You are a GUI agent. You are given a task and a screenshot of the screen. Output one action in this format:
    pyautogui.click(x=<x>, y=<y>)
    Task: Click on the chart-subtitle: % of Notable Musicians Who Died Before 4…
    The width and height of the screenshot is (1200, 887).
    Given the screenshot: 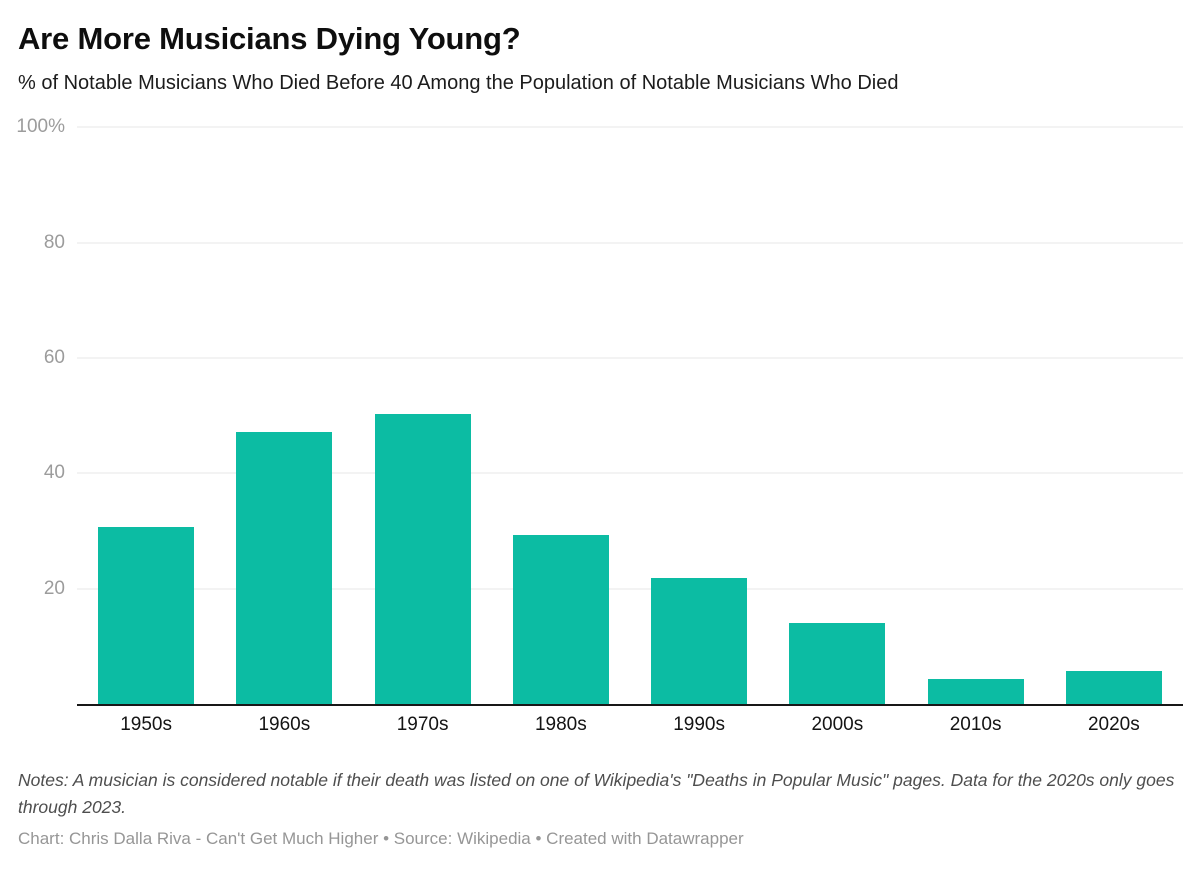 What is the action you would take?
    pyautogui.click(x=458, y=83)
    